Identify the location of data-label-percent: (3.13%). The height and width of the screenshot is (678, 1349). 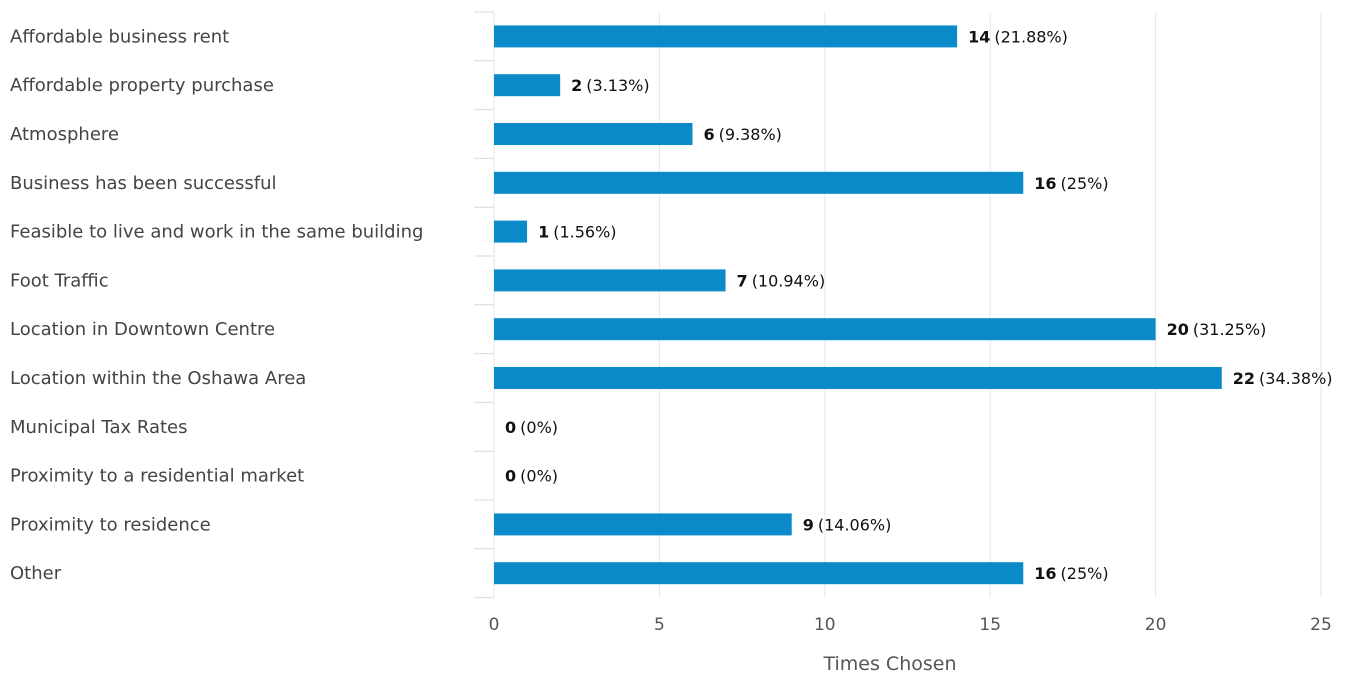
(617, 85).